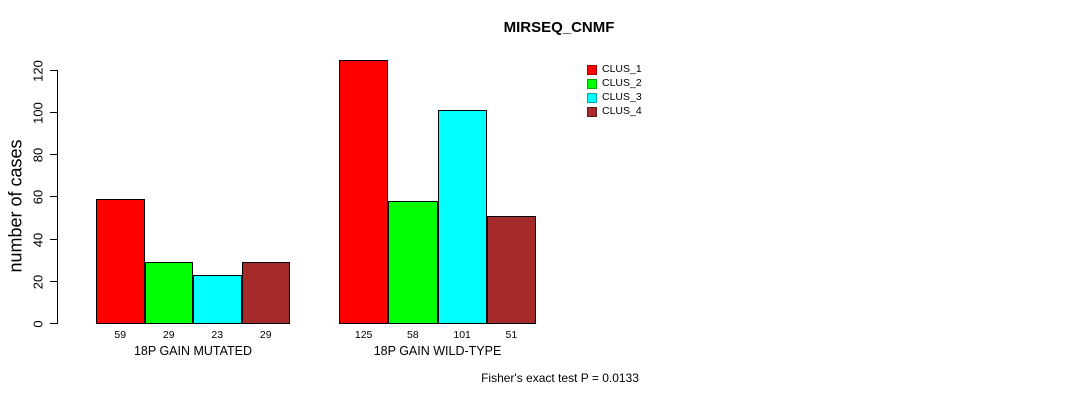 The image size is (1090, 400). Describe the element at coordinates (193, 351) in the screenshot. I see `category-label: 18P GAIN MUTATED` at that location.